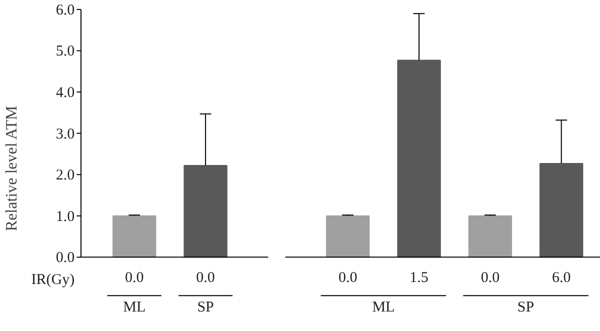  Describe the element at coordinates (53, 280) in the screenshot. I see `x-axis-title: IR(Gy)` at that location.